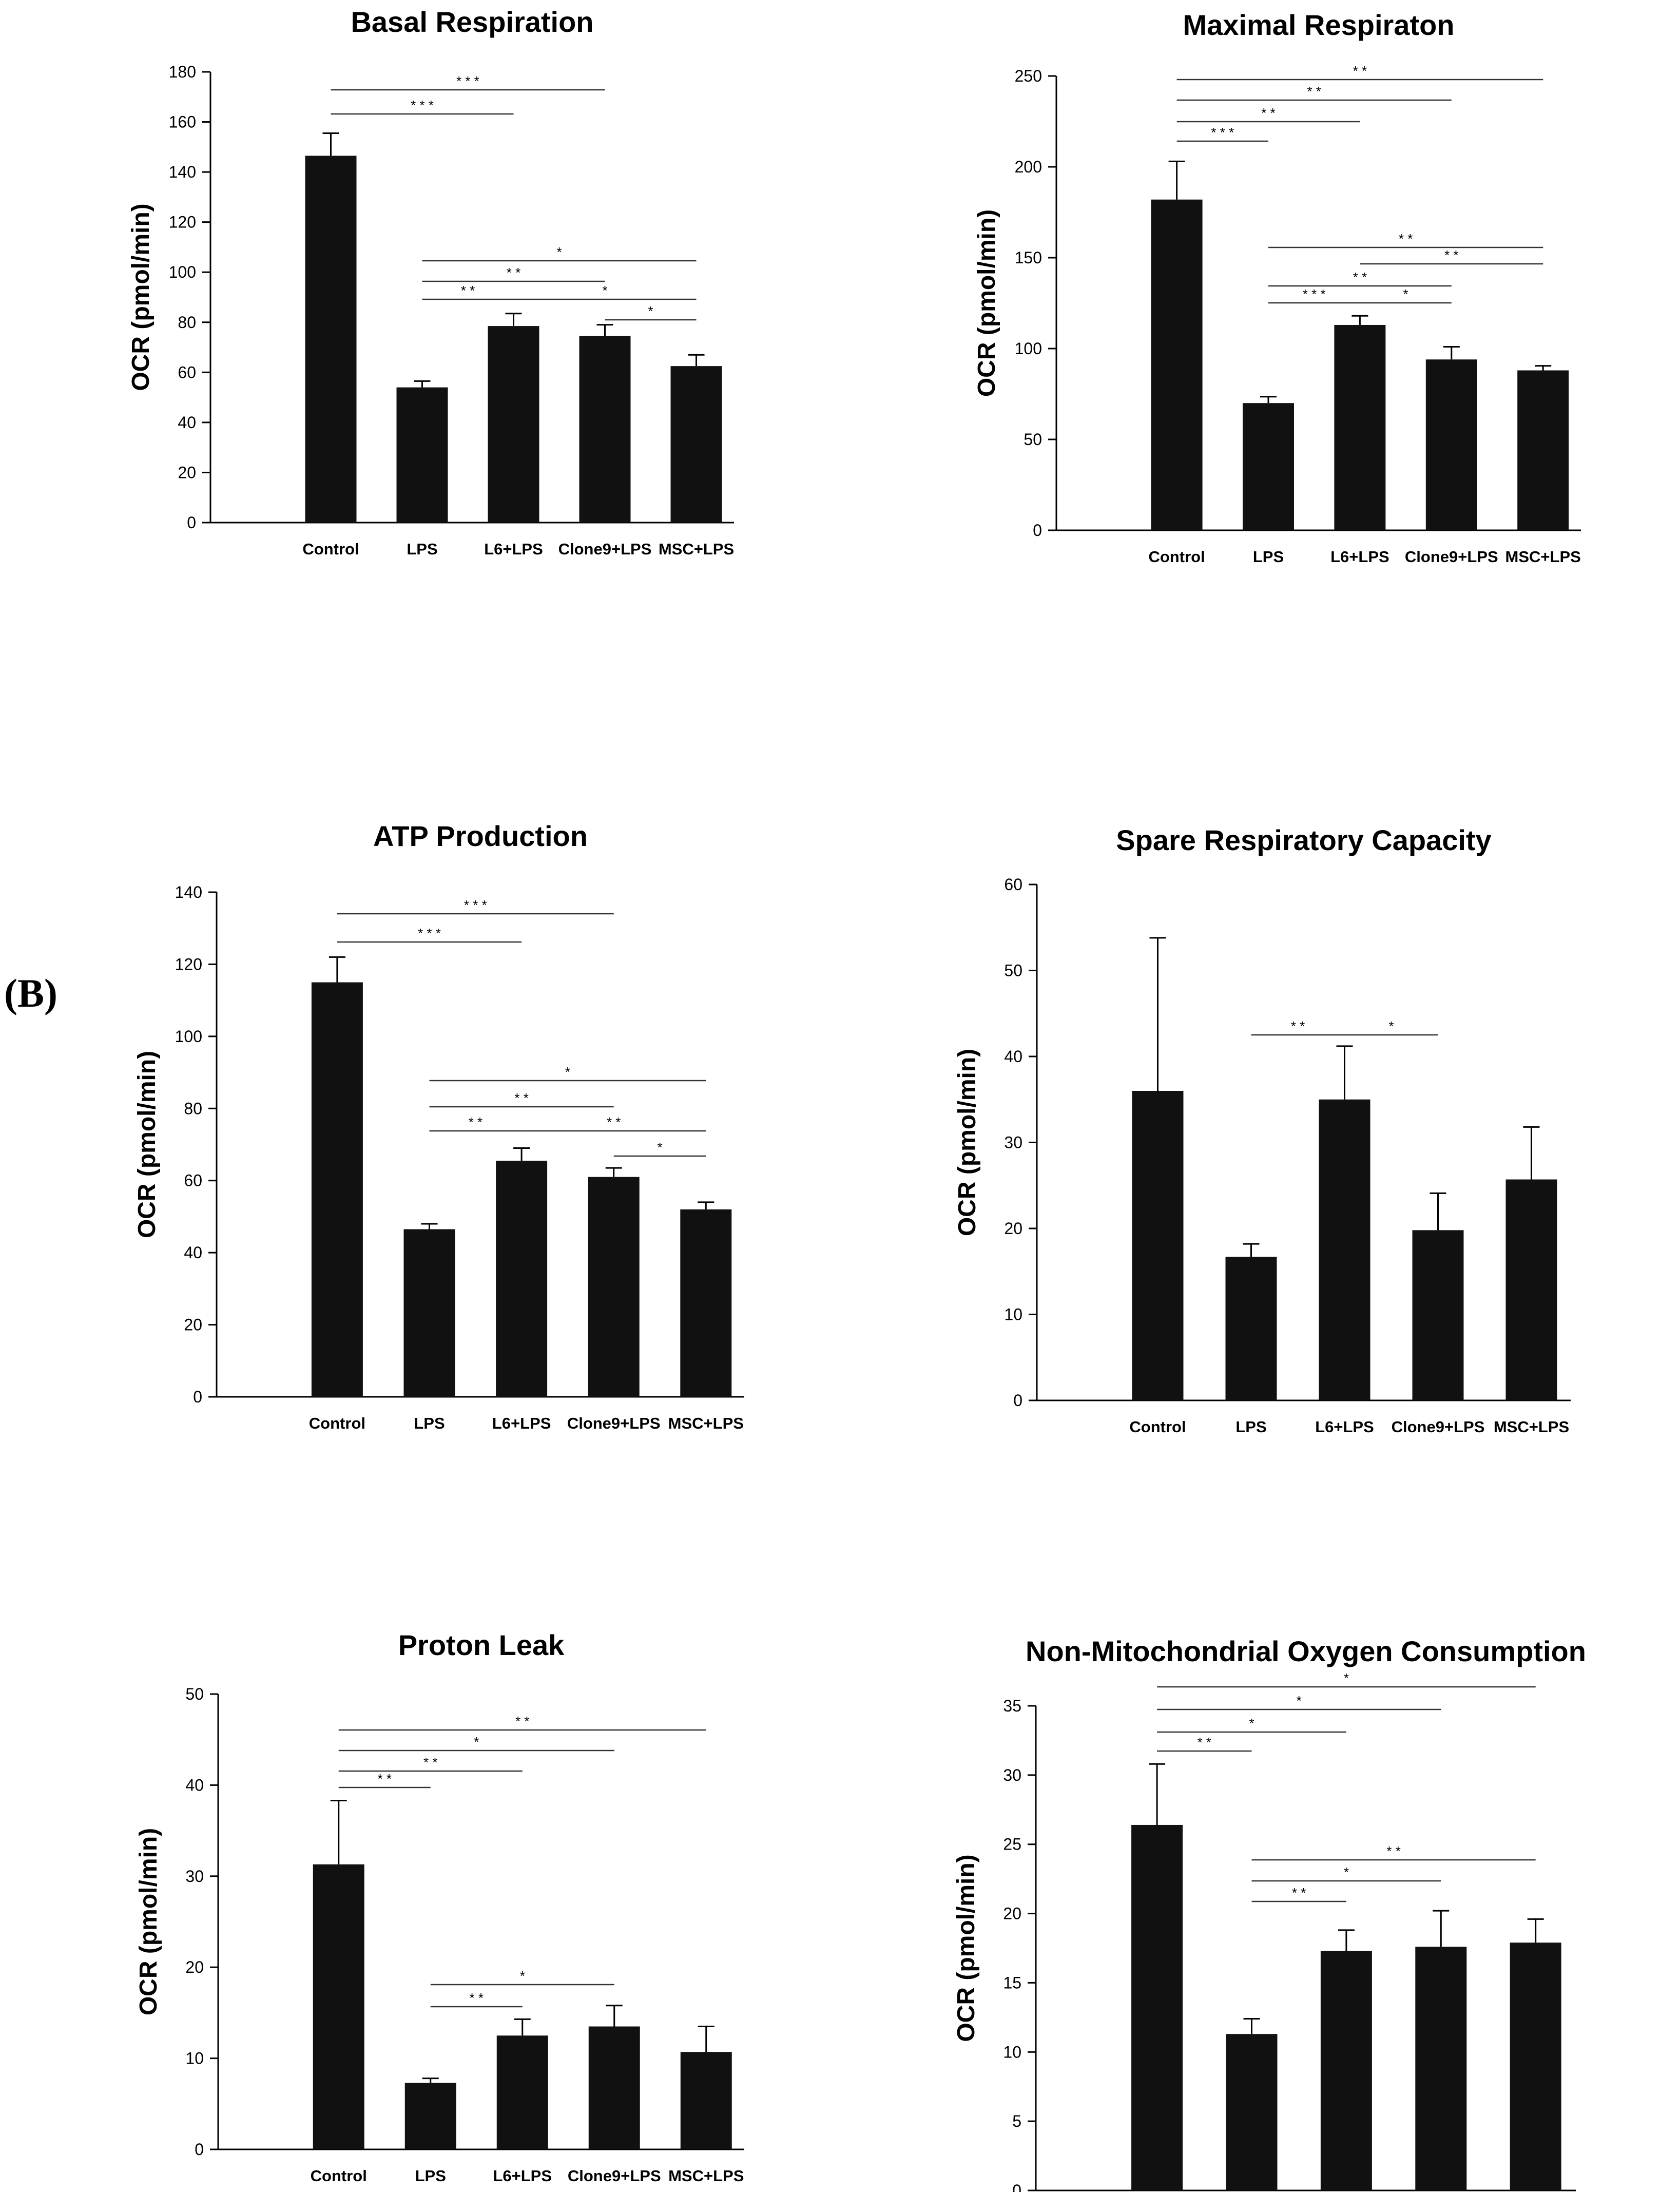 The width and height of the screenshot is (1680, 2192). What do you see at coordinates (1012, 1844) in the screenshot?
I see `y-tick-label: 25` at bounding box center [1012, 1844].